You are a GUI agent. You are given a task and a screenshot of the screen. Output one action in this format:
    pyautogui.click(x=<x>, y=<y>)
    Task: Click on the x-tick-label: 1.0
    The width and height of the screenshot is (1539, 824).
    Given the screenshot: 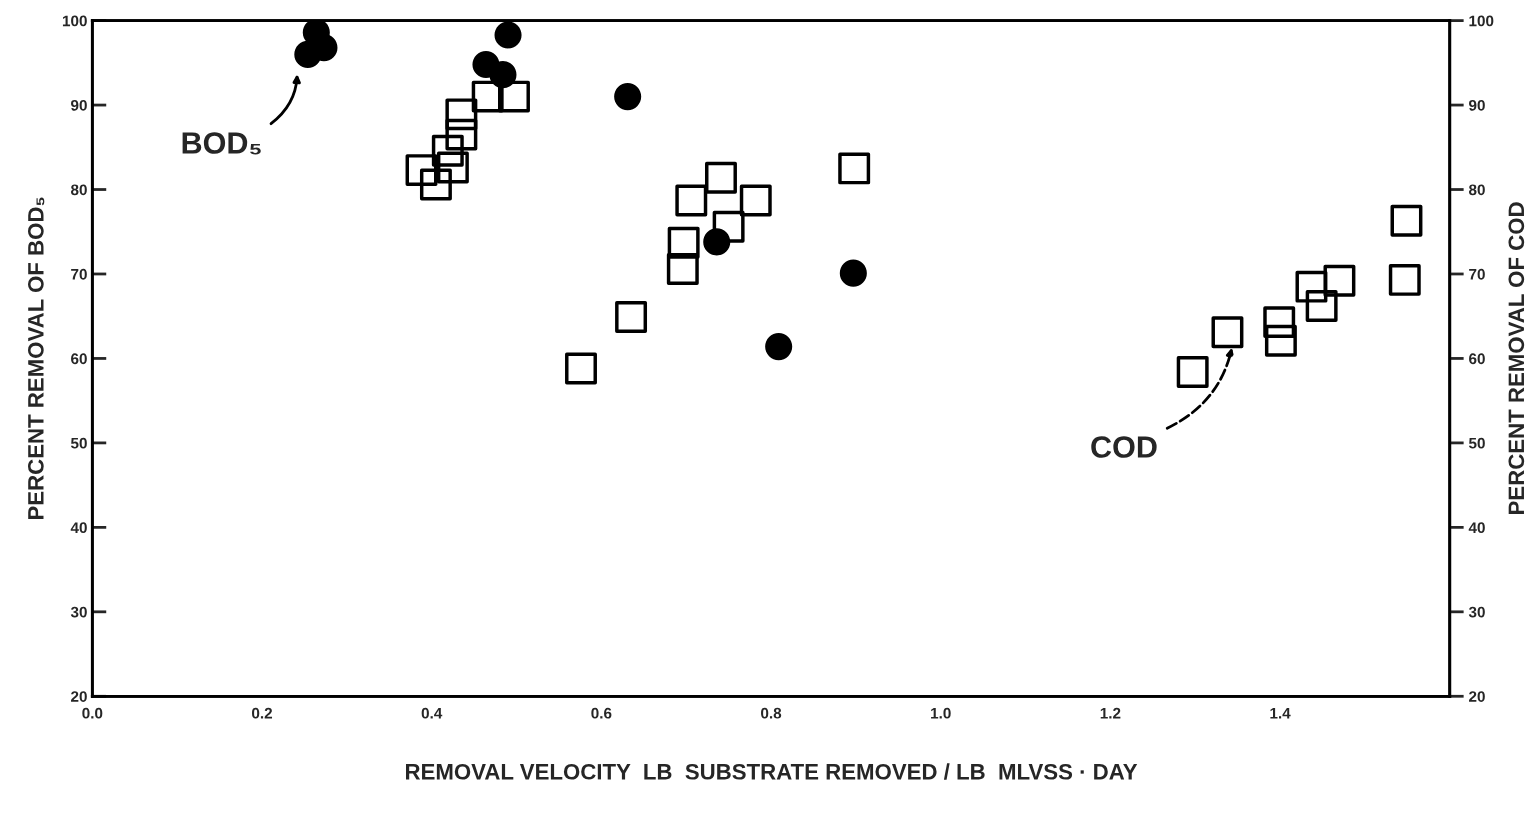 What is the action you would take?
    pyautogui.click(x=941, y=713)
    